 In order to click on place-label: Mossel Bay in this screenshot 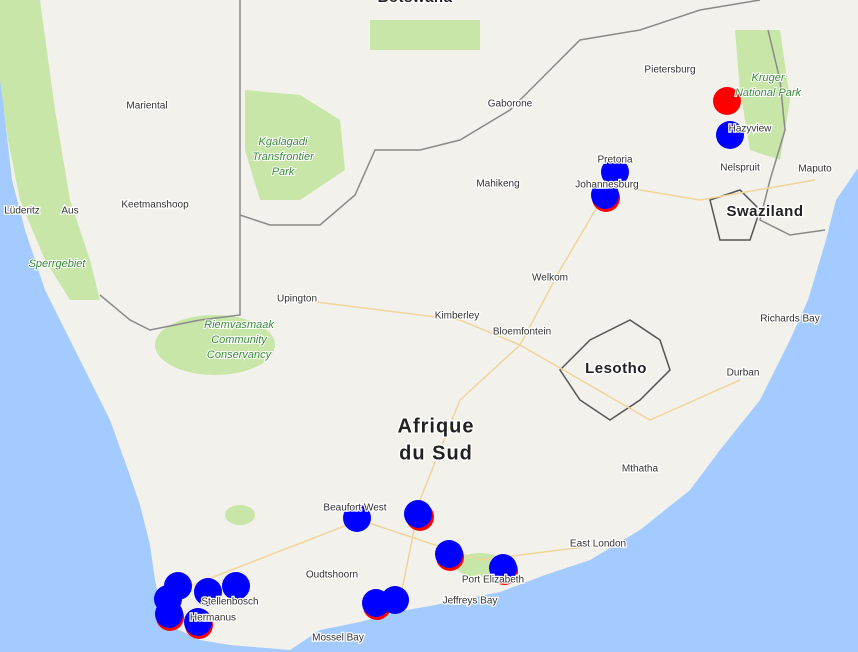, I will do `click(338, 638)`.